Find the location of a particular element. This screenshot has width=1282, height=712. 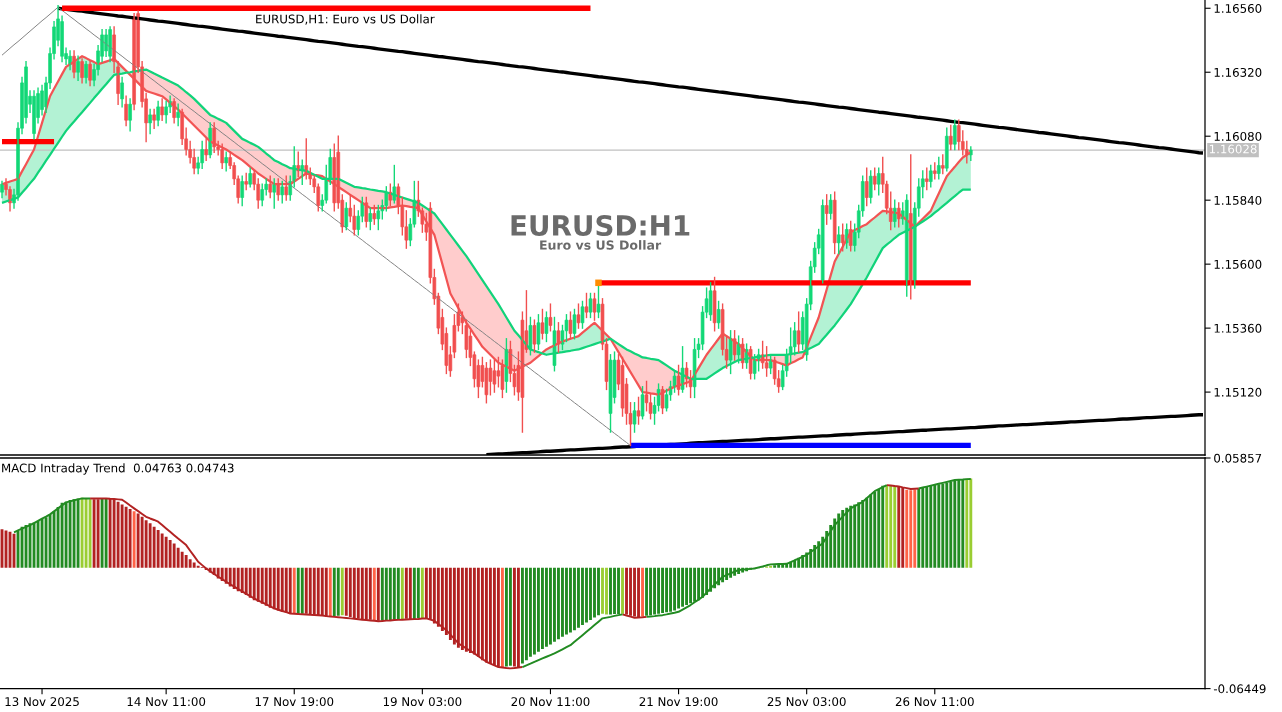

y-tick-label: 1.16560 is located at coordinates (1238, 8).